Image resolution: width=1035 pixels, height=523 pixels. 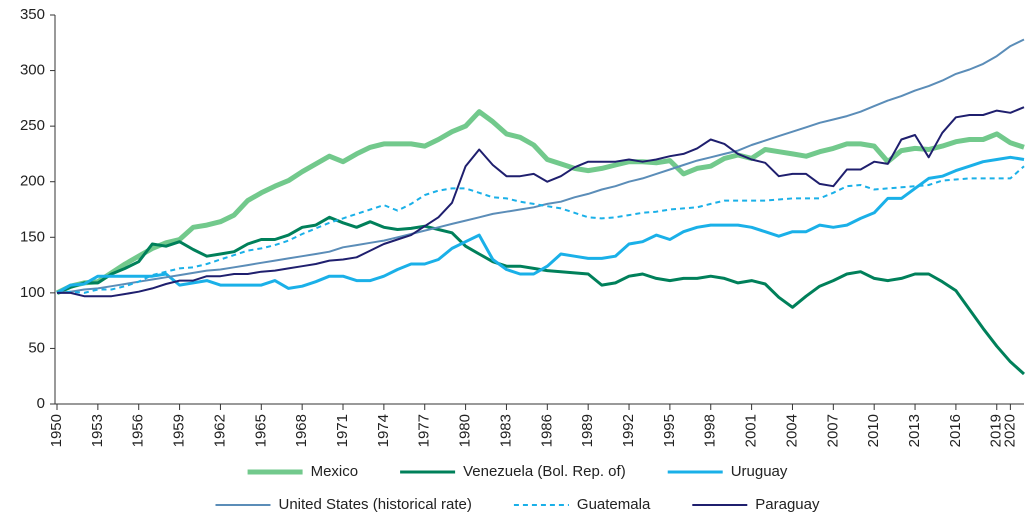 I want to click on y-tick-label: 350, so click(x=32, y=14).